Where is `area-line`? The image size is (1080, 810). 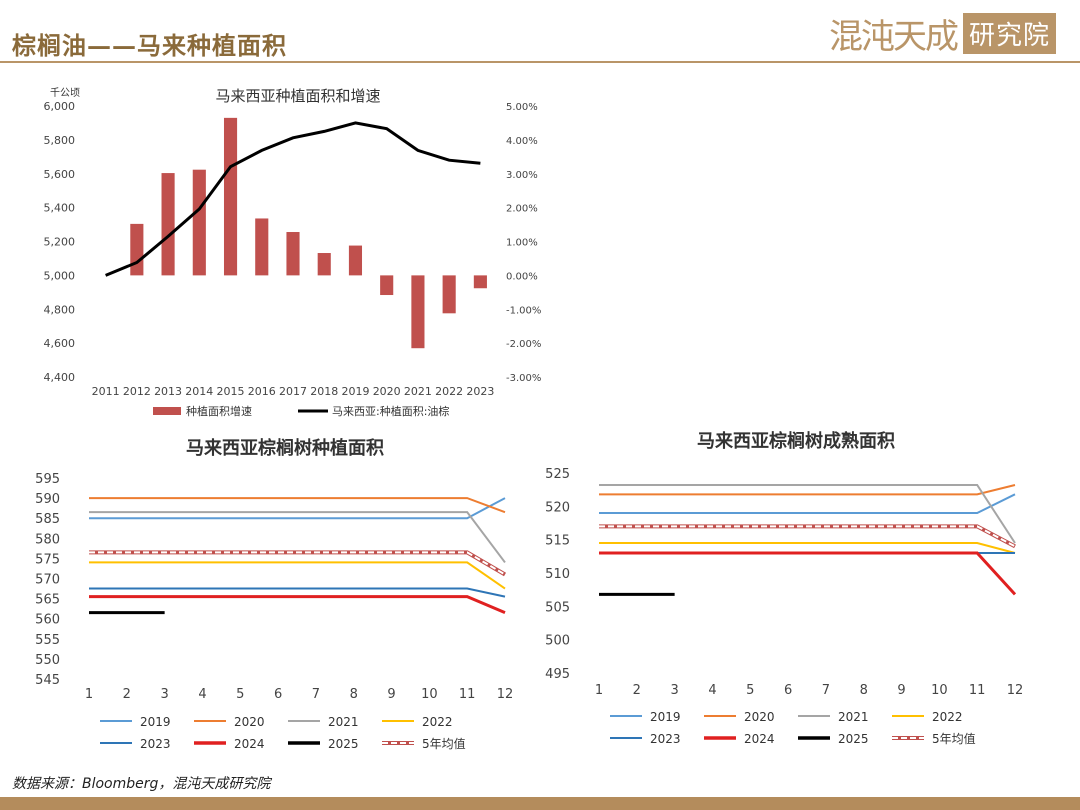
area-line is located at coordinates (293, 199).